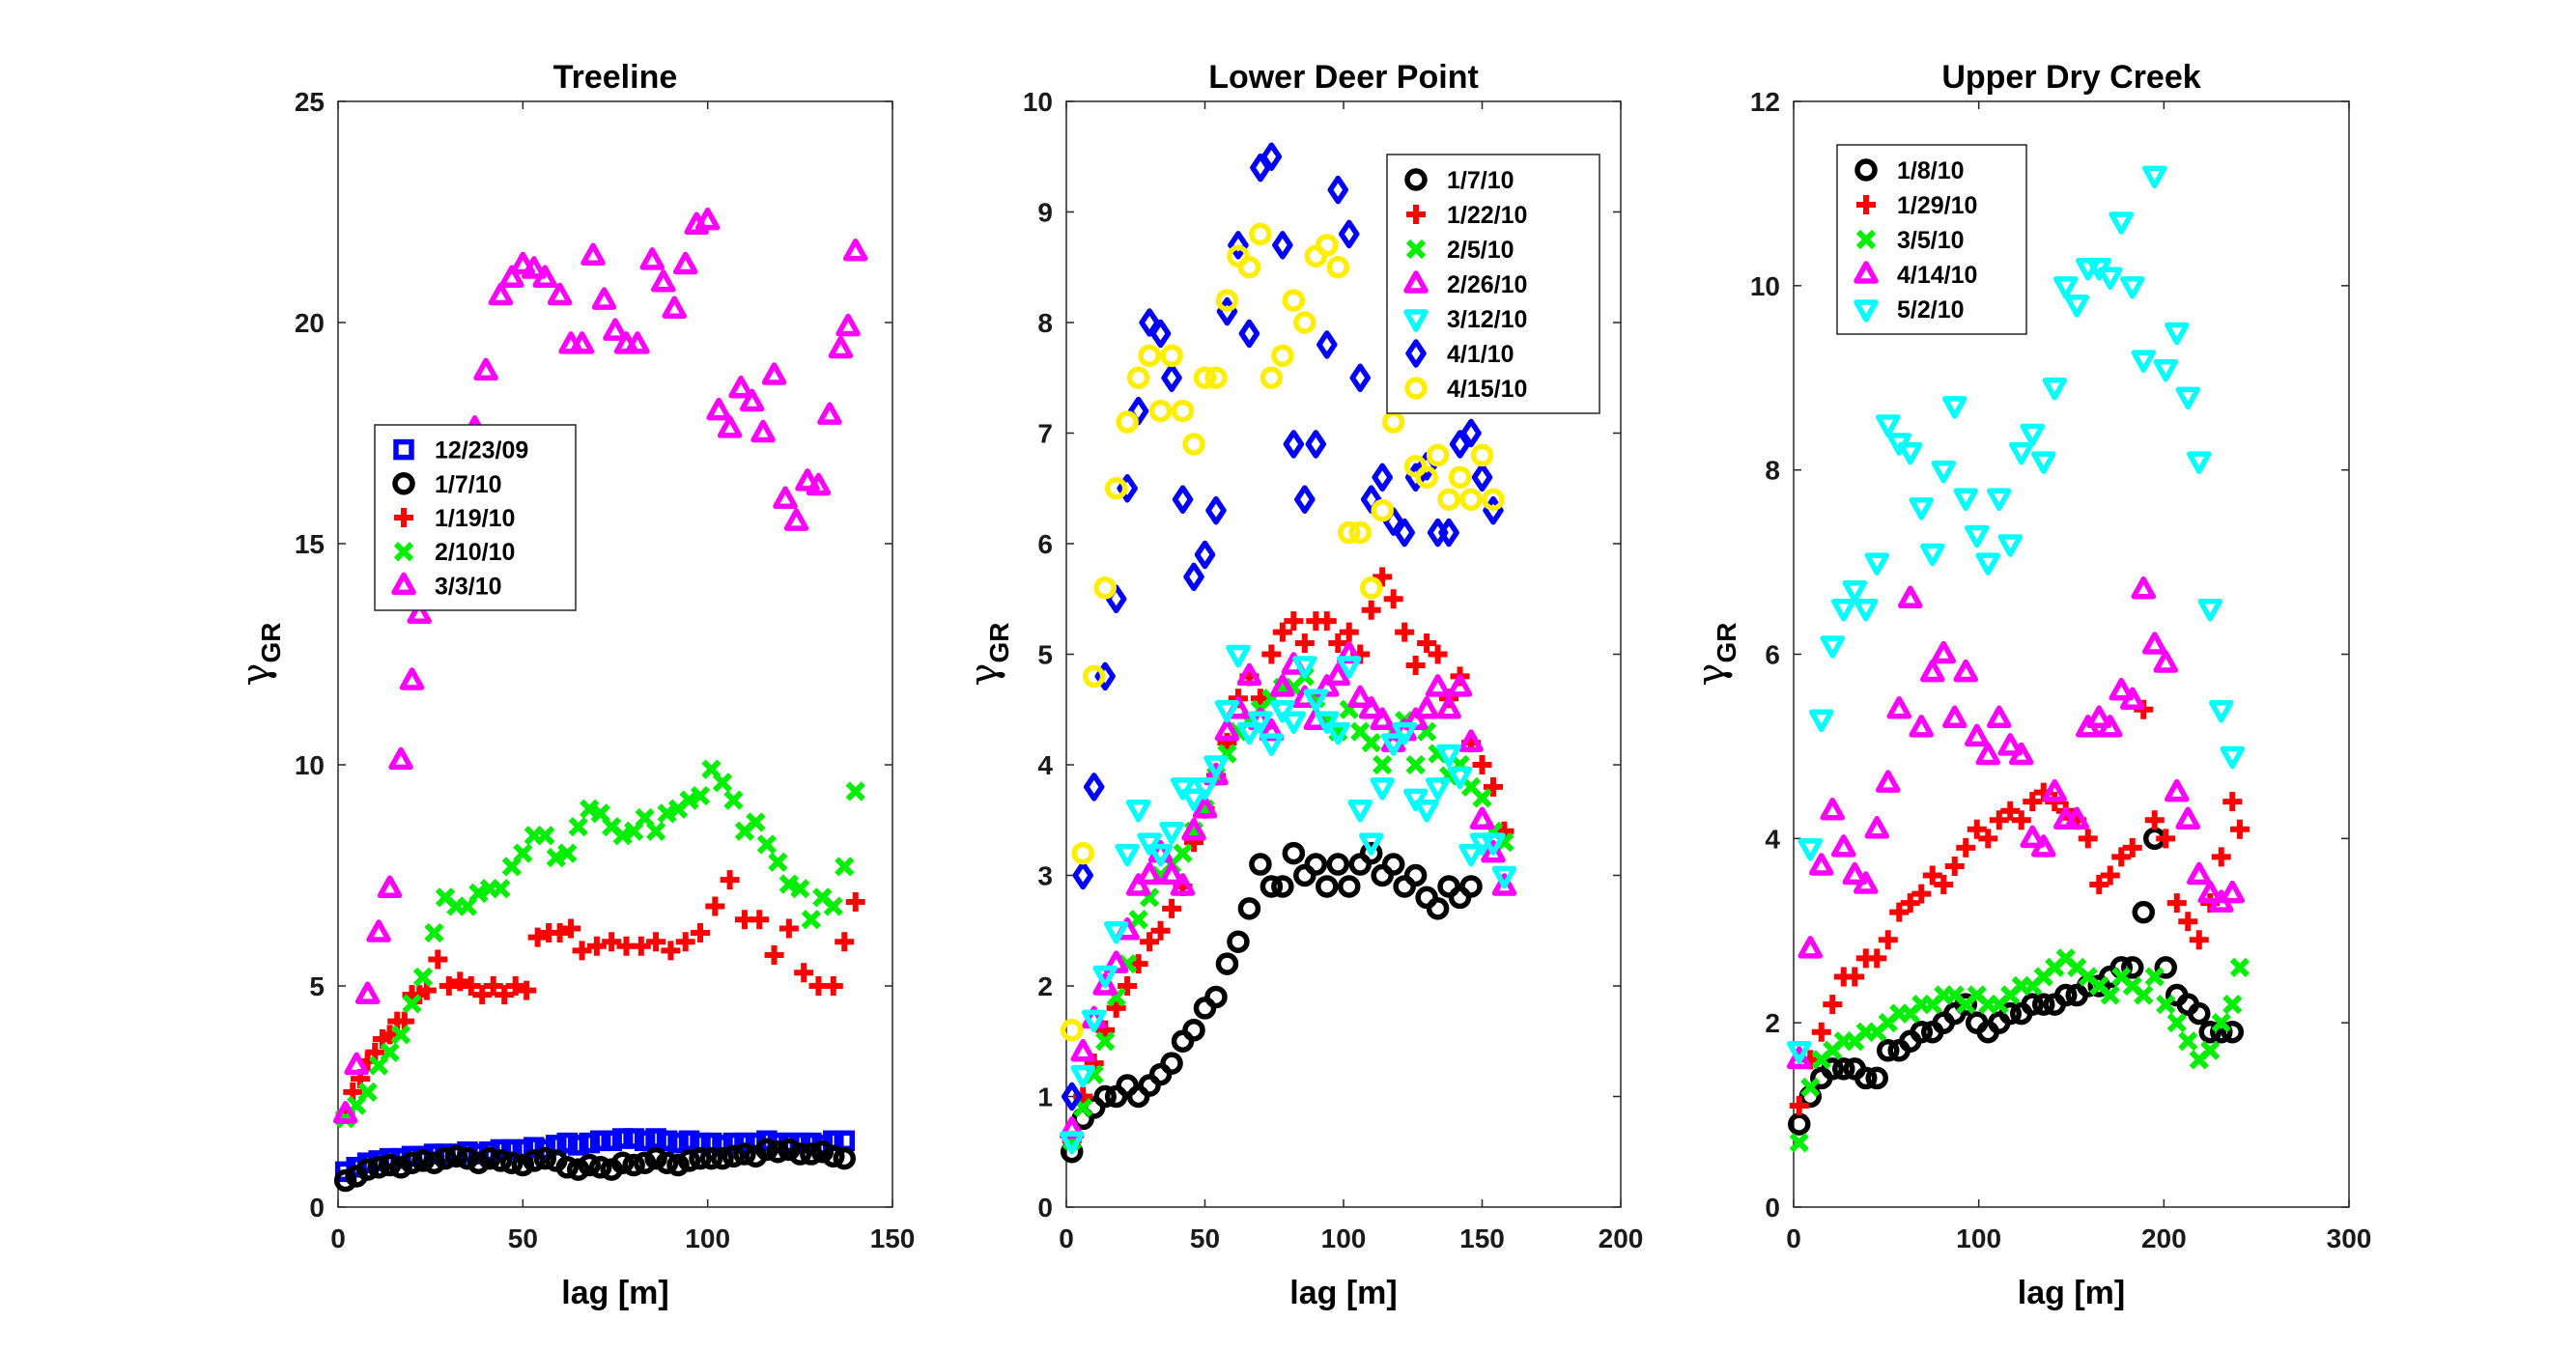 The width and height of the screenshot is (2576, 1350). I want to click on legend-label: 1/7/10, so click(468, 484).